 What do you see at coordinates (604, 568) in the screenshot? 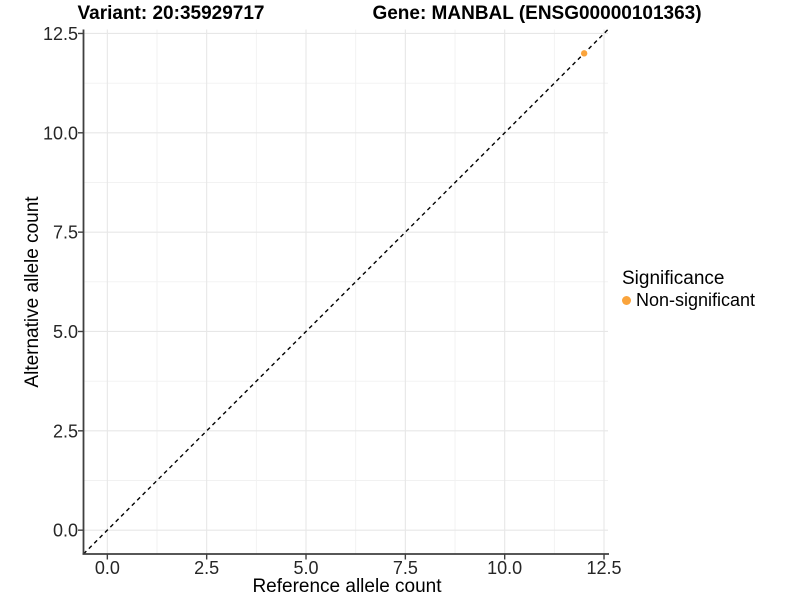
I see `x-tick-label: 12.5` at bounding box center [604, 568].